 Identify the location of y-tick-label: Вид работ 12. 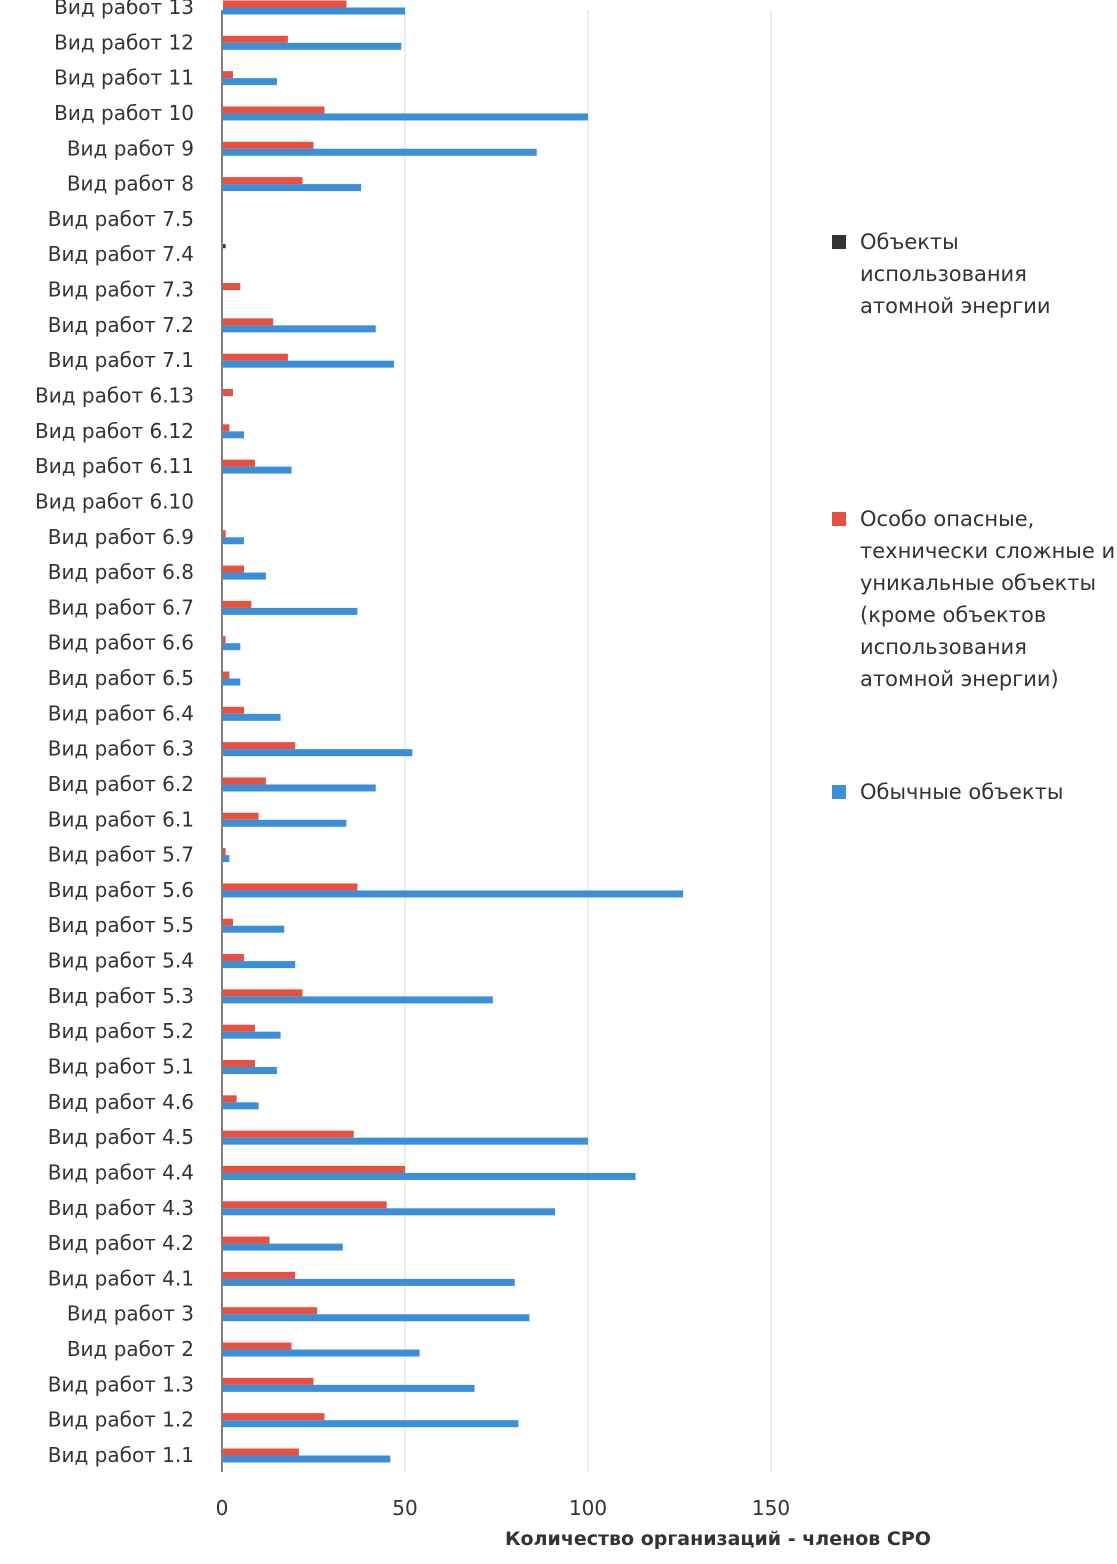
(124, 42).